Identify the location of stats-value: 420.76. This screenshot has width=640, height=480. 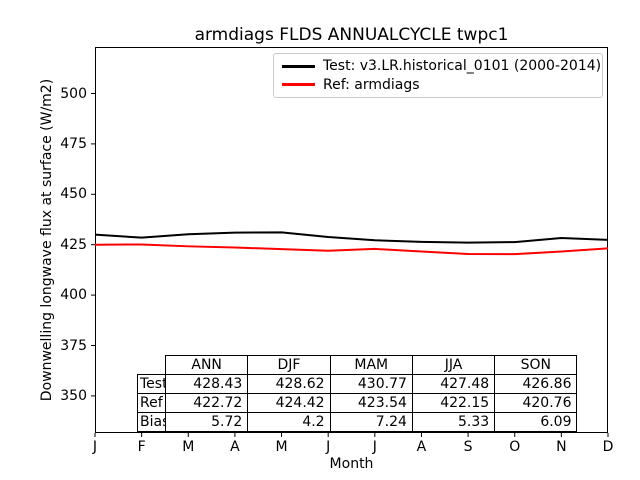
(536, 403).